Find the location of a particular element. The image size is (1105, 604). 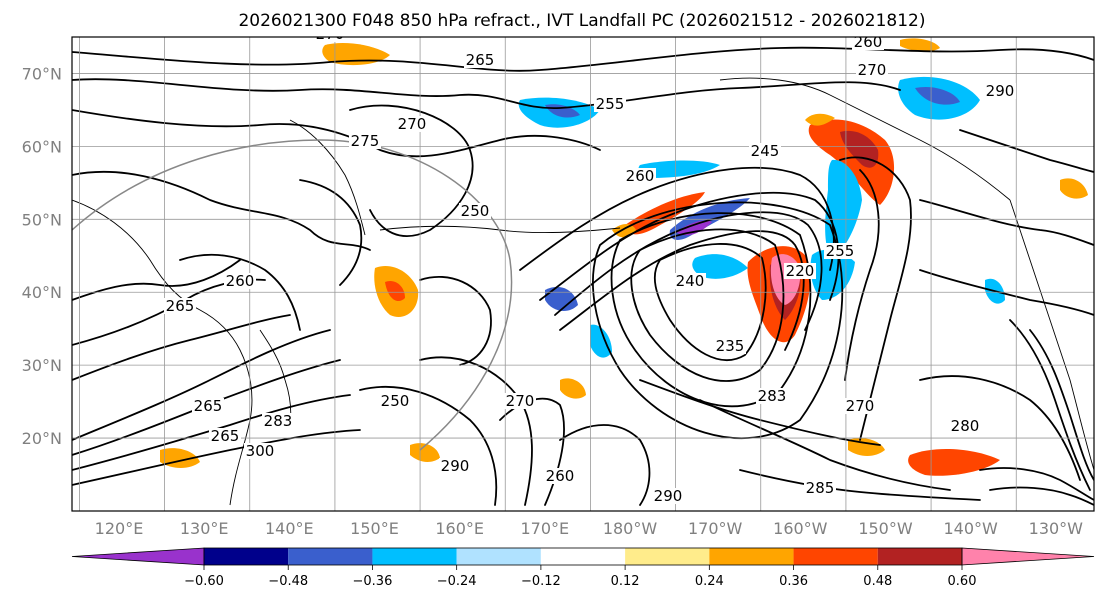

latitude-tick-labels: 20°N 30°N 40°N 50°N 60°N 70°N is located at coordinates (42, 256).